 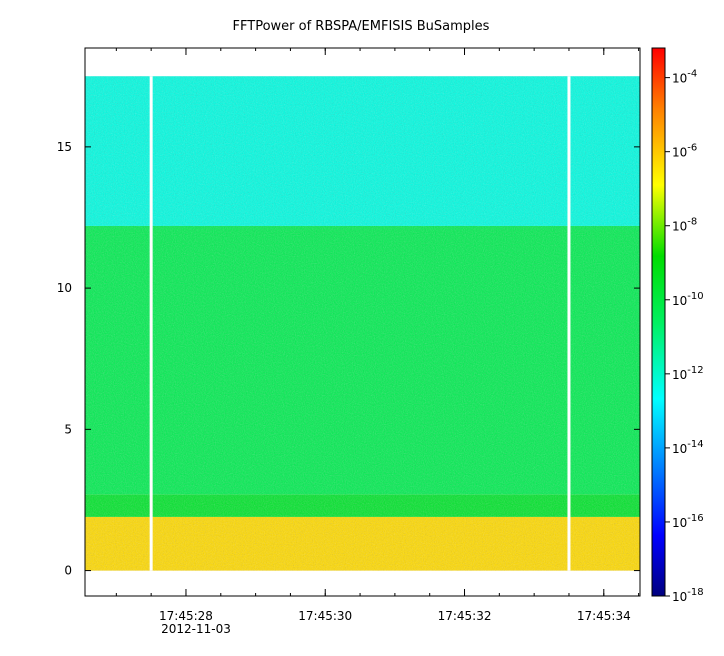 I want to click on x-date-label: 2012-11-03, so click(x=196, y=629).